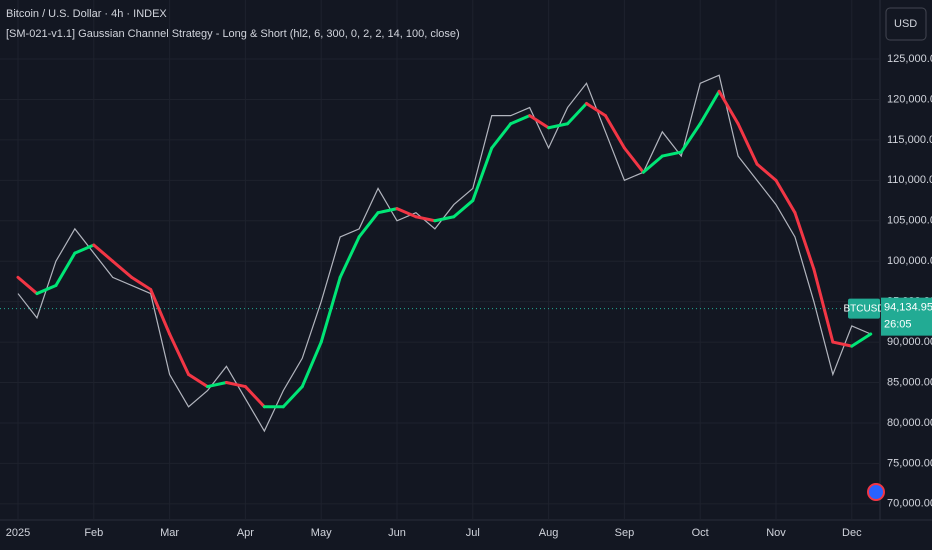 This screenshot has height=550, width=932. What do you see at coordinates (473, 533) in the screenshot?
I see `x-tick-label: Jul` at bounding box center [473, 533].